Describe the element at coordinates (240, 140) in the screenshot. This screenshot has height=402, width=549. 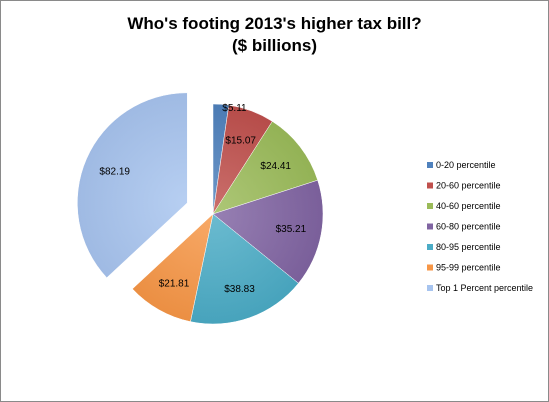
I see `data-label-20-60-percentile: $15.07` at that location.